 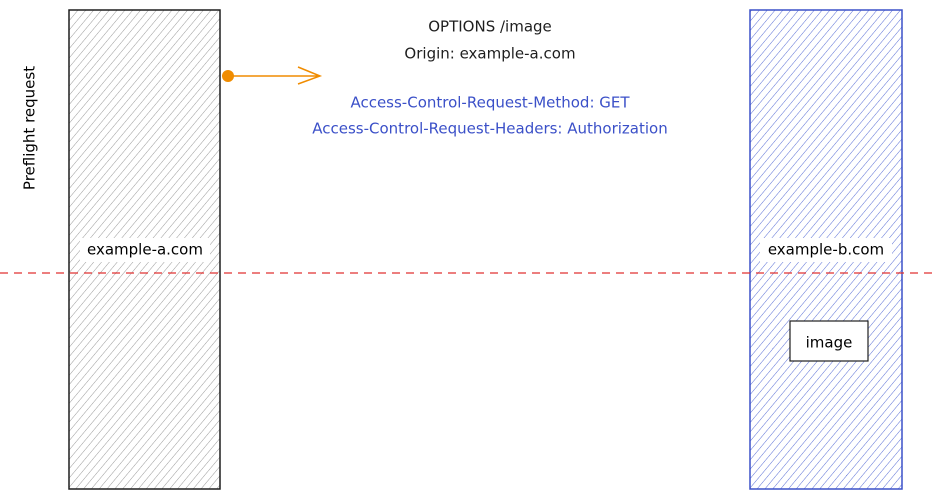 I want to click on request-line: OPTIONS /image, so click(x=490, y=27).